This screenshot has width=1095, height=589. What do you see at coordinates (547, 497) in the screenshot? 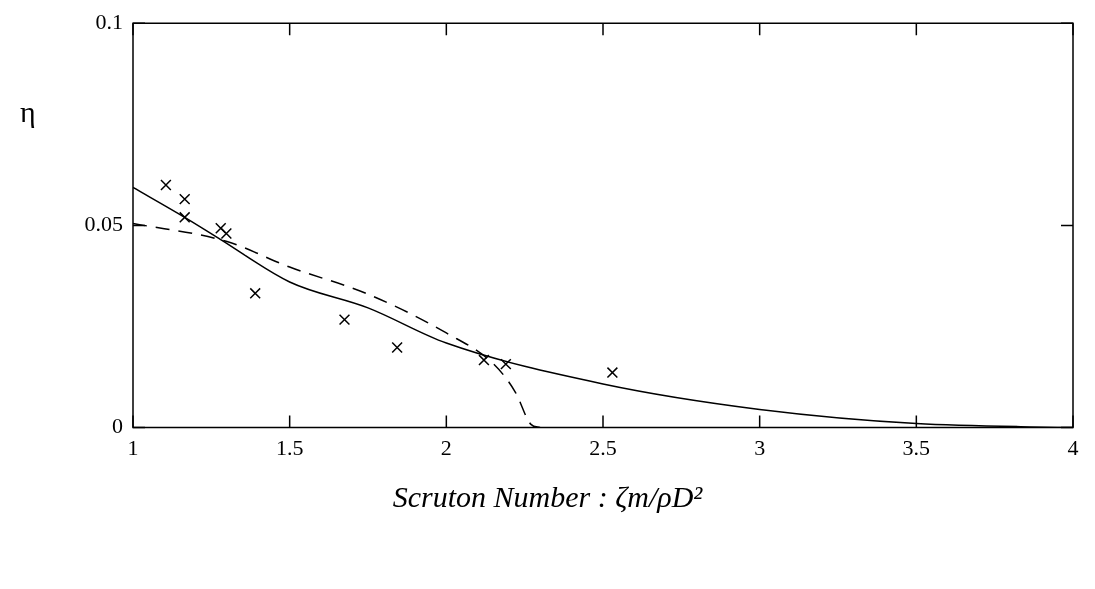
I see `x-axis-title: Scruton Number : ζm/ρD²` at bounding box center [547, 497].